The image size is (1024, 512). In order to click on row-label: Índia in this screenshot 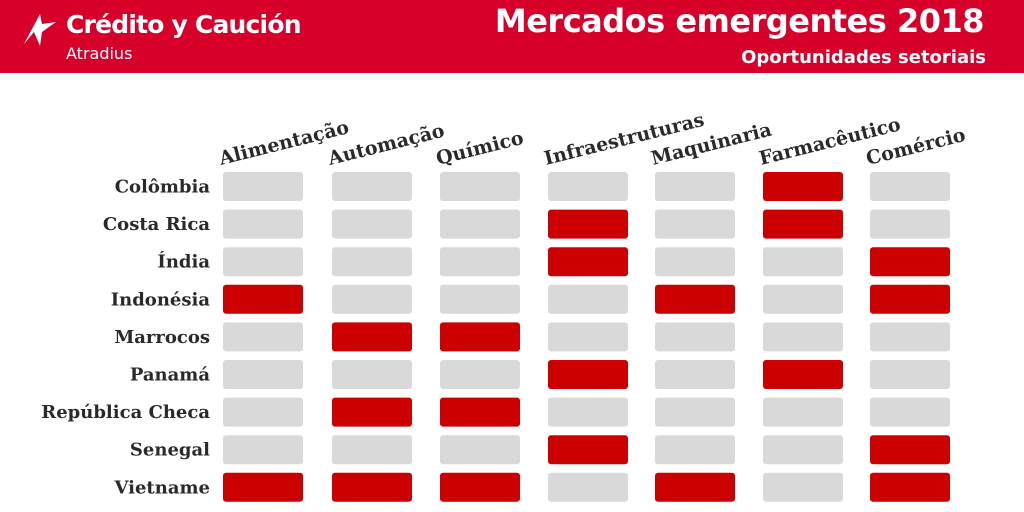, I will do `click(183, 261)`.